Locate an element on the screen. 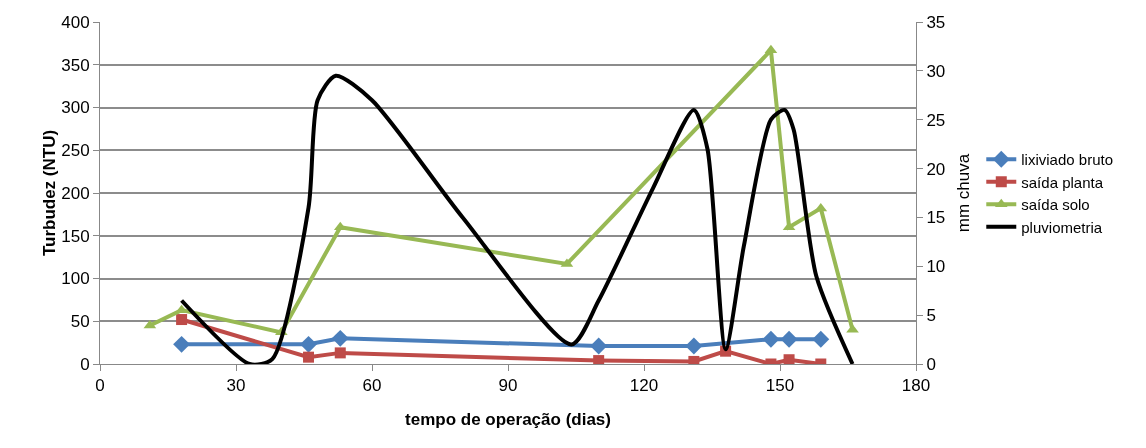 This screenshot has height=448, width=1146. legend-label: lixiviado bruto is located at coordinates (1067, 160).